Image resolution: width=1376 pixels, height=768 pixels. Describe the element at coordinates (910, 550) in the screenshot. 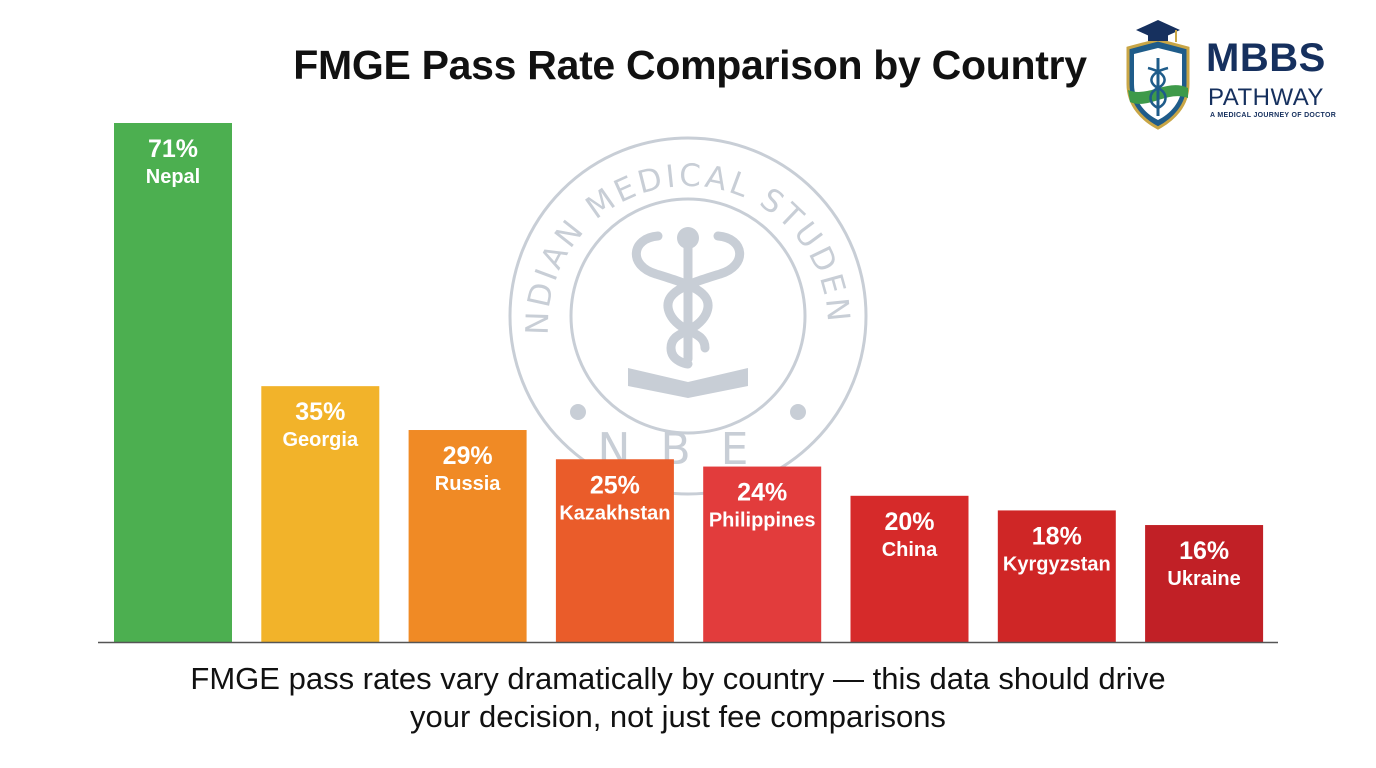

I see `bar-category-label-china: China` at that location.